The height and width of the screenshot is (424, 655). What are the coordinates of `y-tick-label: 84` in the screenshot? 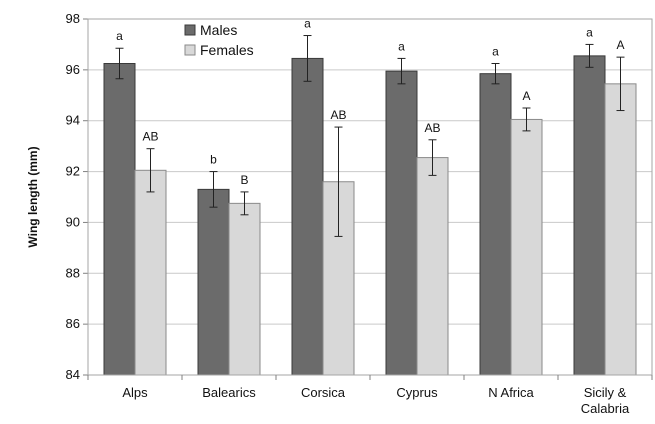 It's located at (73, 374).